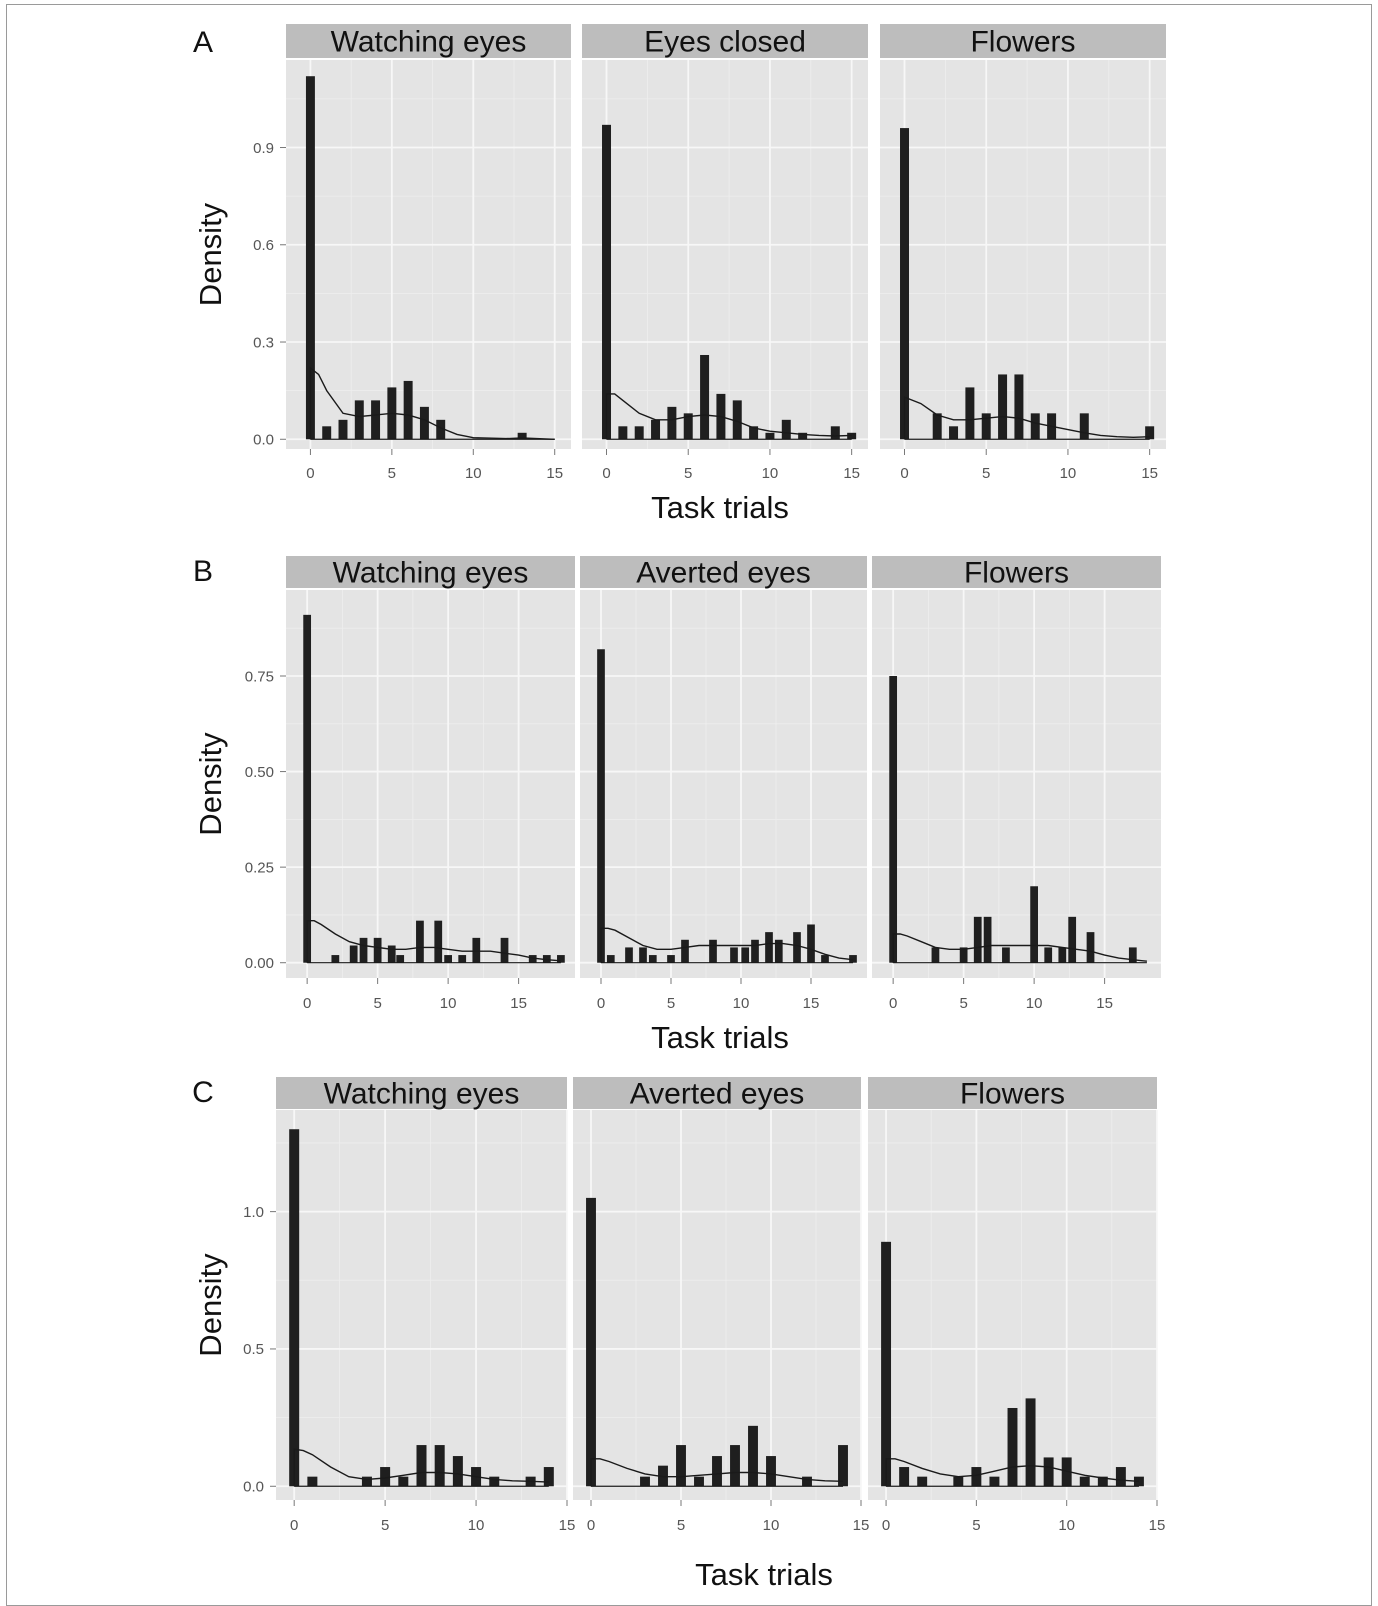 The height and width of the screenshot is (1606, 1378). I want to click on facet-flowers: Flowers 0 5 10 15, so click(1023, 253).